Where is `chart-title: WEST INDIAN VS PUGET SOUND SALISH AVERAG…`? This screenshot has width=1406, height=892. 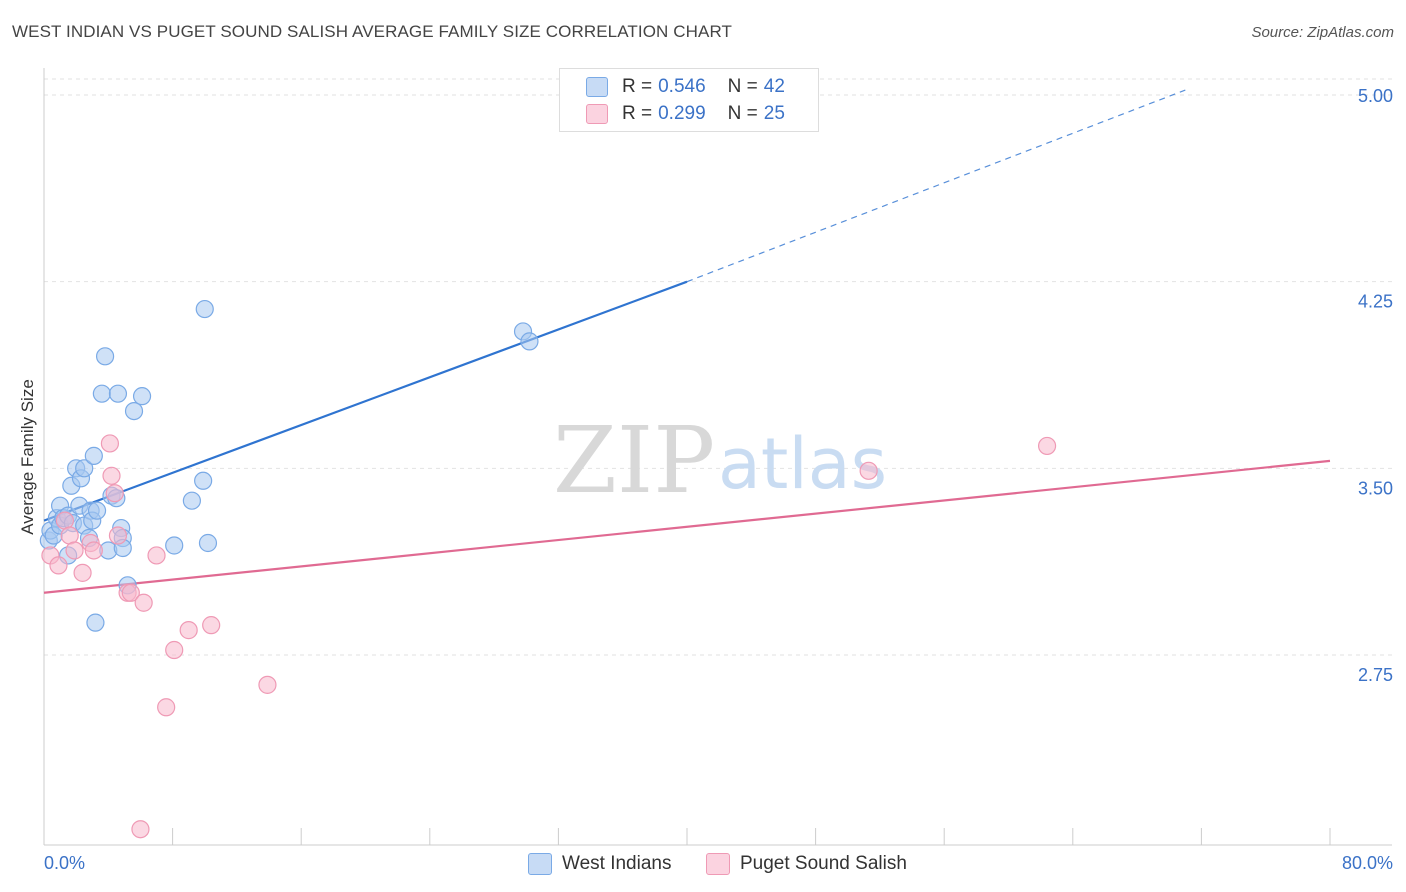 chart-title: WEST INDIAN VS PUGET SOUND SALISH AVERAG… is located at coordinates (372, 31).